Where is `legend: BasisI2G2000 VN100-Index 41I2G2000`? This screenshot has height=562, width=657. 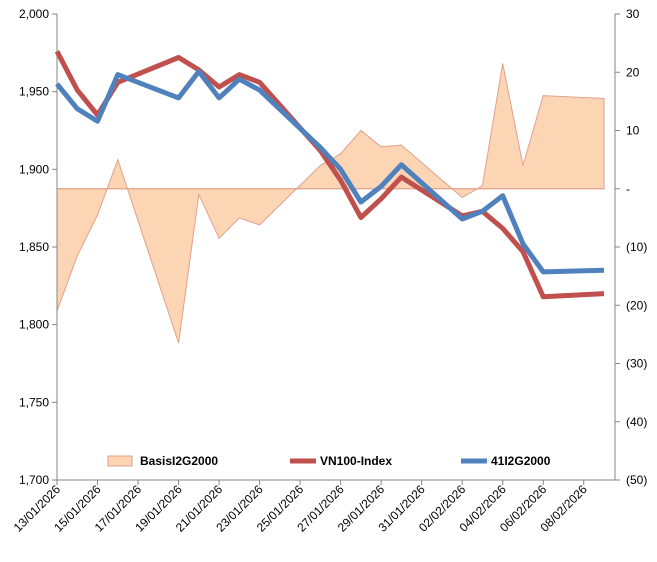
legend: BasisI2G2000 VN100-Index 41I2G2000 is located at coordinates (329, 461).